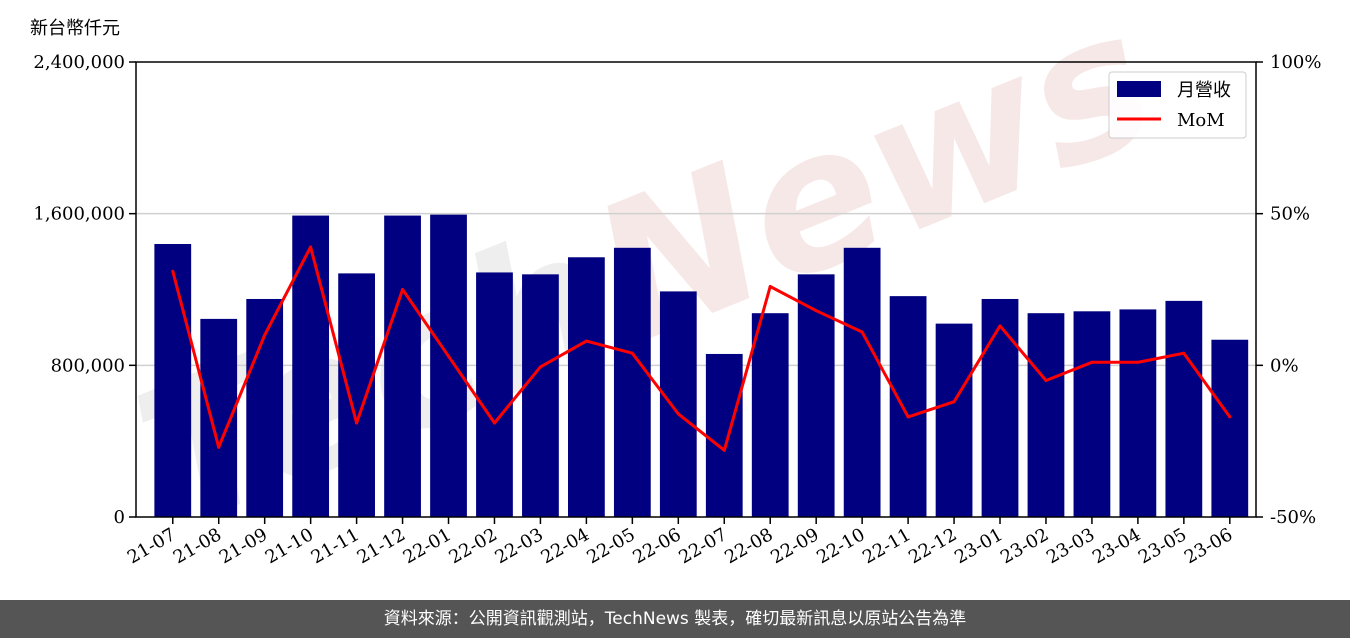  I want to click on x-tick-label-22-04: 22-04, so click(564, 546).